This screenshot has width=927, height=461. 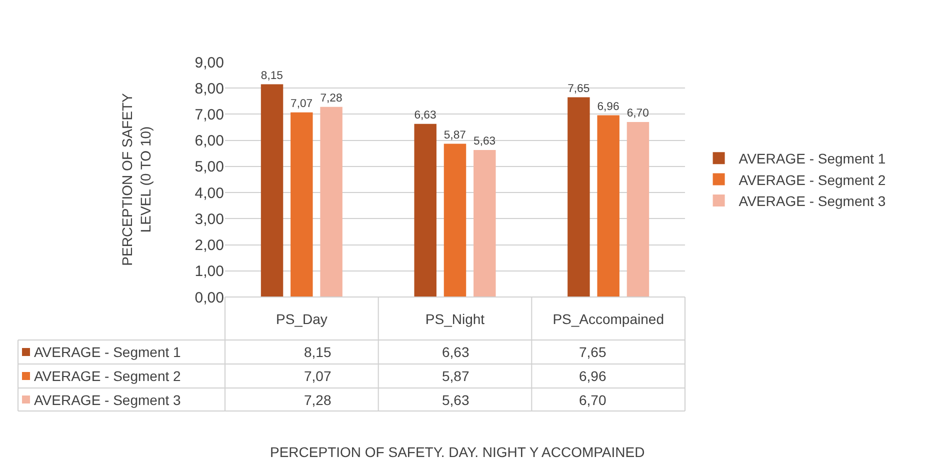 What do you see at coordinates (592, 400) in the screenshot?
I see `data-label: 6,70` at bounding box center [592, 400].